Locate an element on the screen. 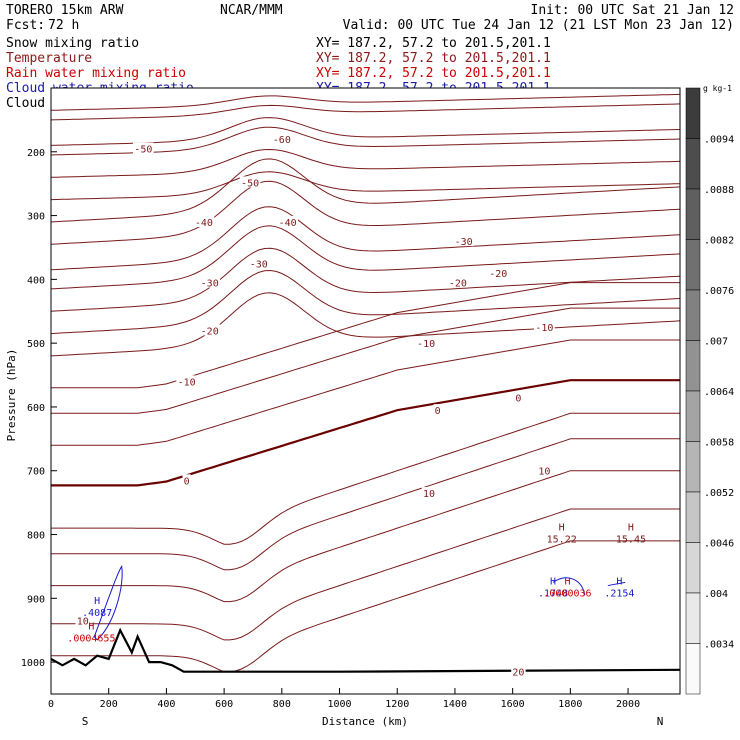 This screenshot has height=740, width=740. contour-label: 20 is located at coordinates (518, 673).